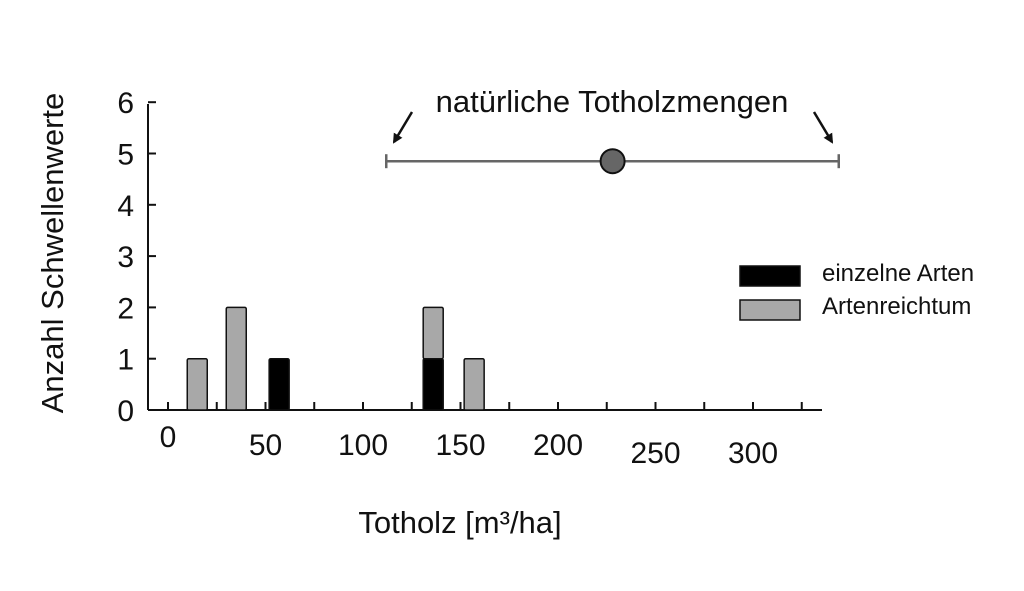 The image size is (1024, 591). Describe the element at coordinates (896, 306) in the screenshot. I see `legend-label-artenreichtum: Artenreichtum` at that location.